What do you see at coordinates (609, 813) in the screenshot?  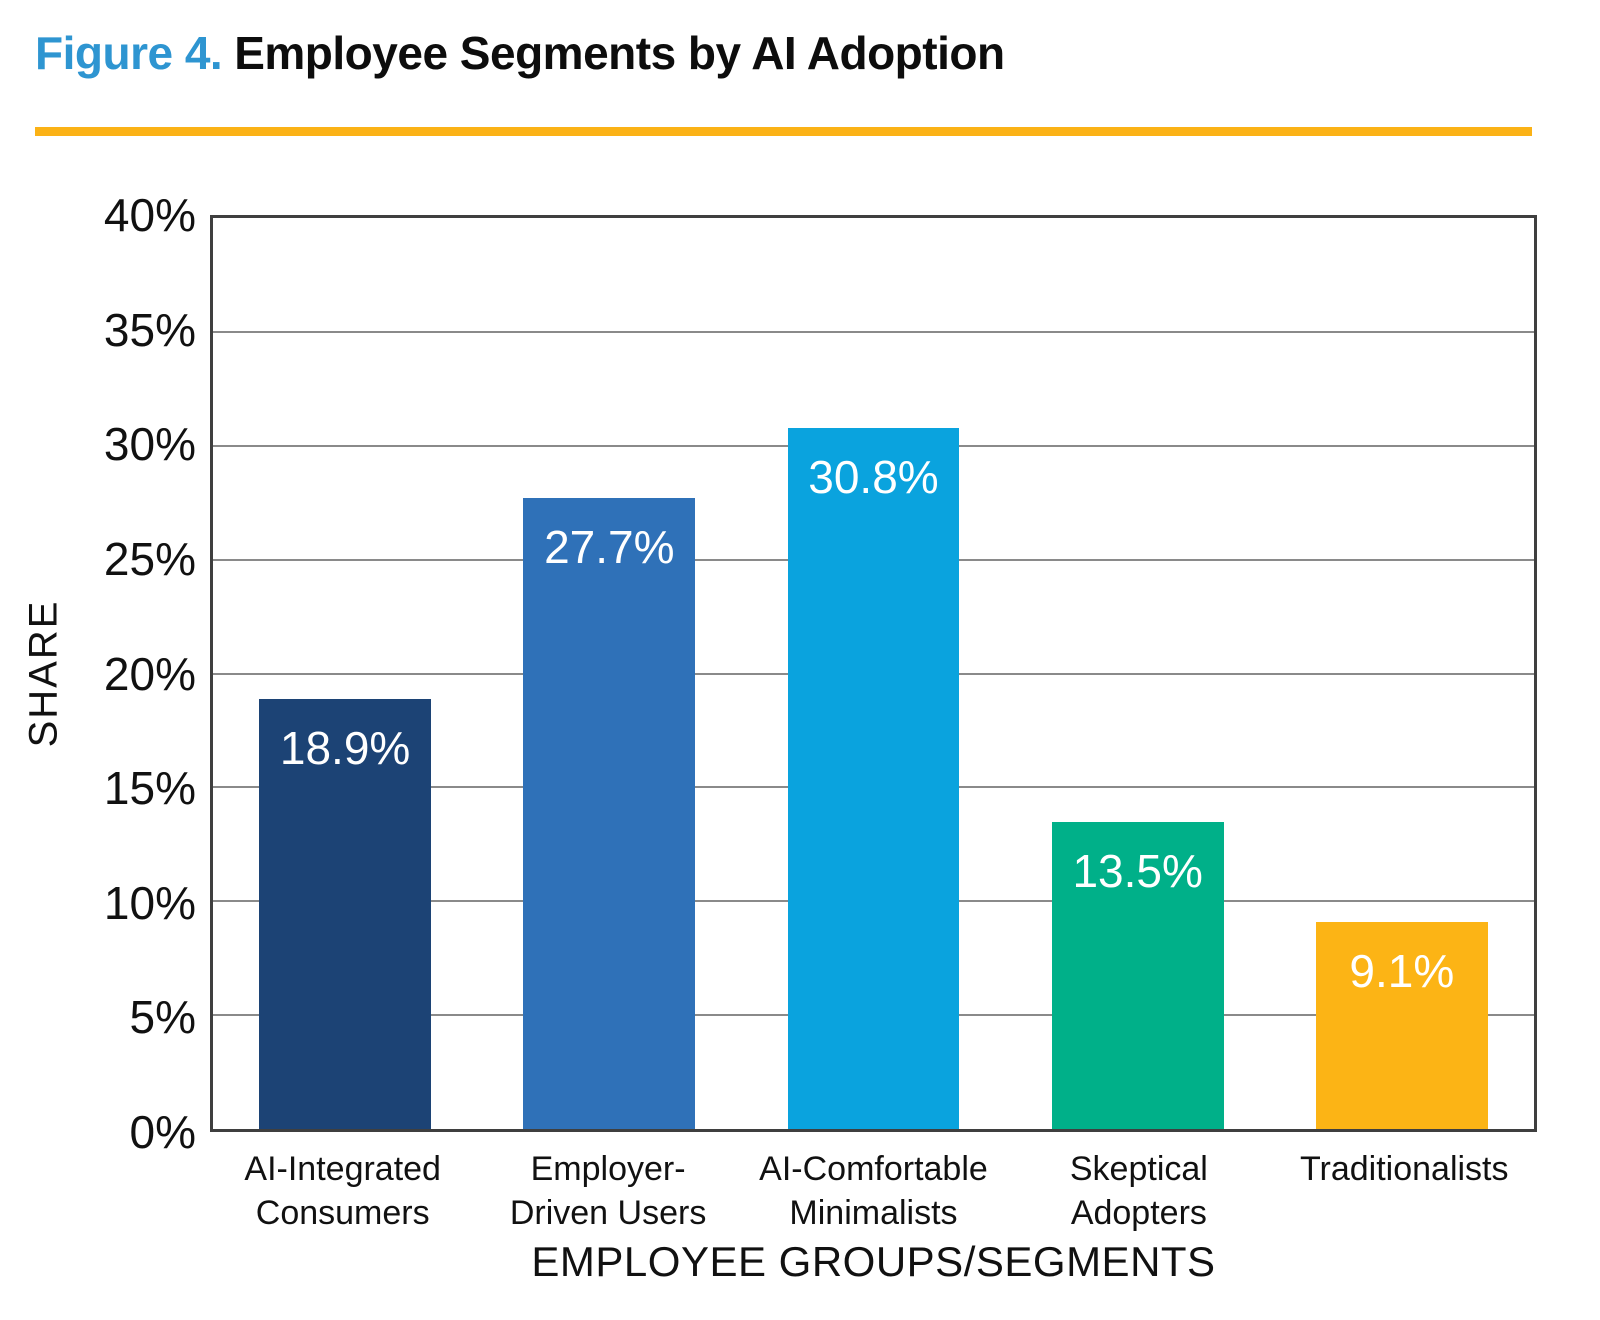 I see `bar: 27.7%` at bounding box center [609, 813].